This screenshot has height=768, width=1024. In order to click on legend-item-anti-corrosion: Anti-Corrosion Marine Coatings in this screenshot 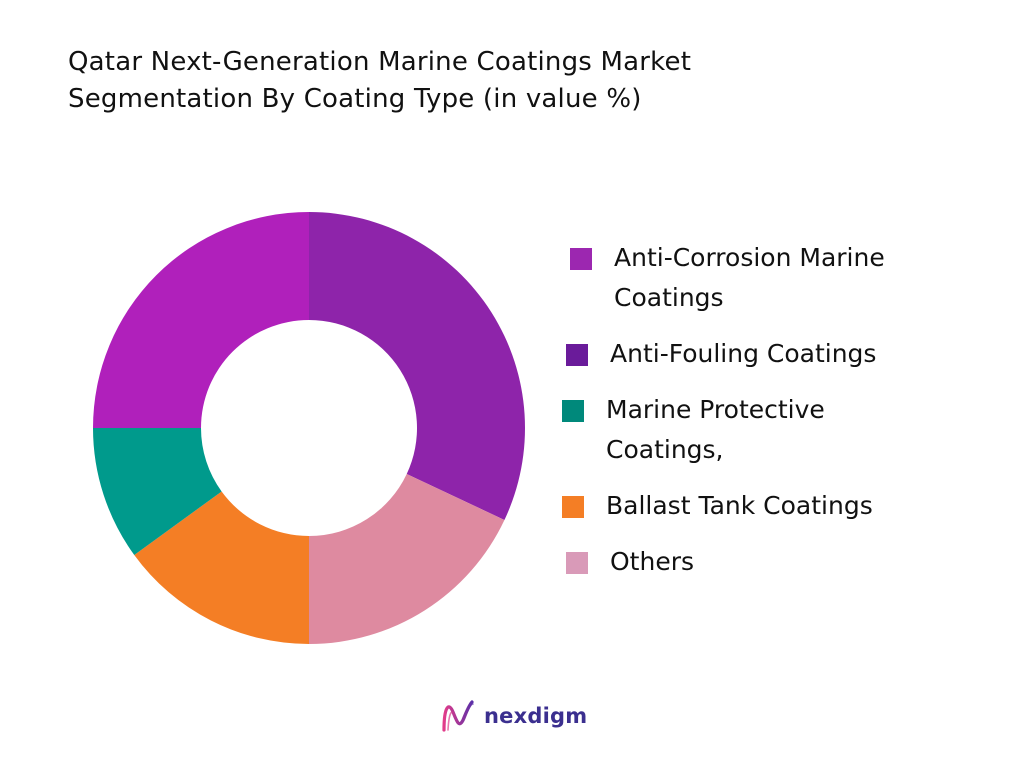, I will do `click(790, 278)`.